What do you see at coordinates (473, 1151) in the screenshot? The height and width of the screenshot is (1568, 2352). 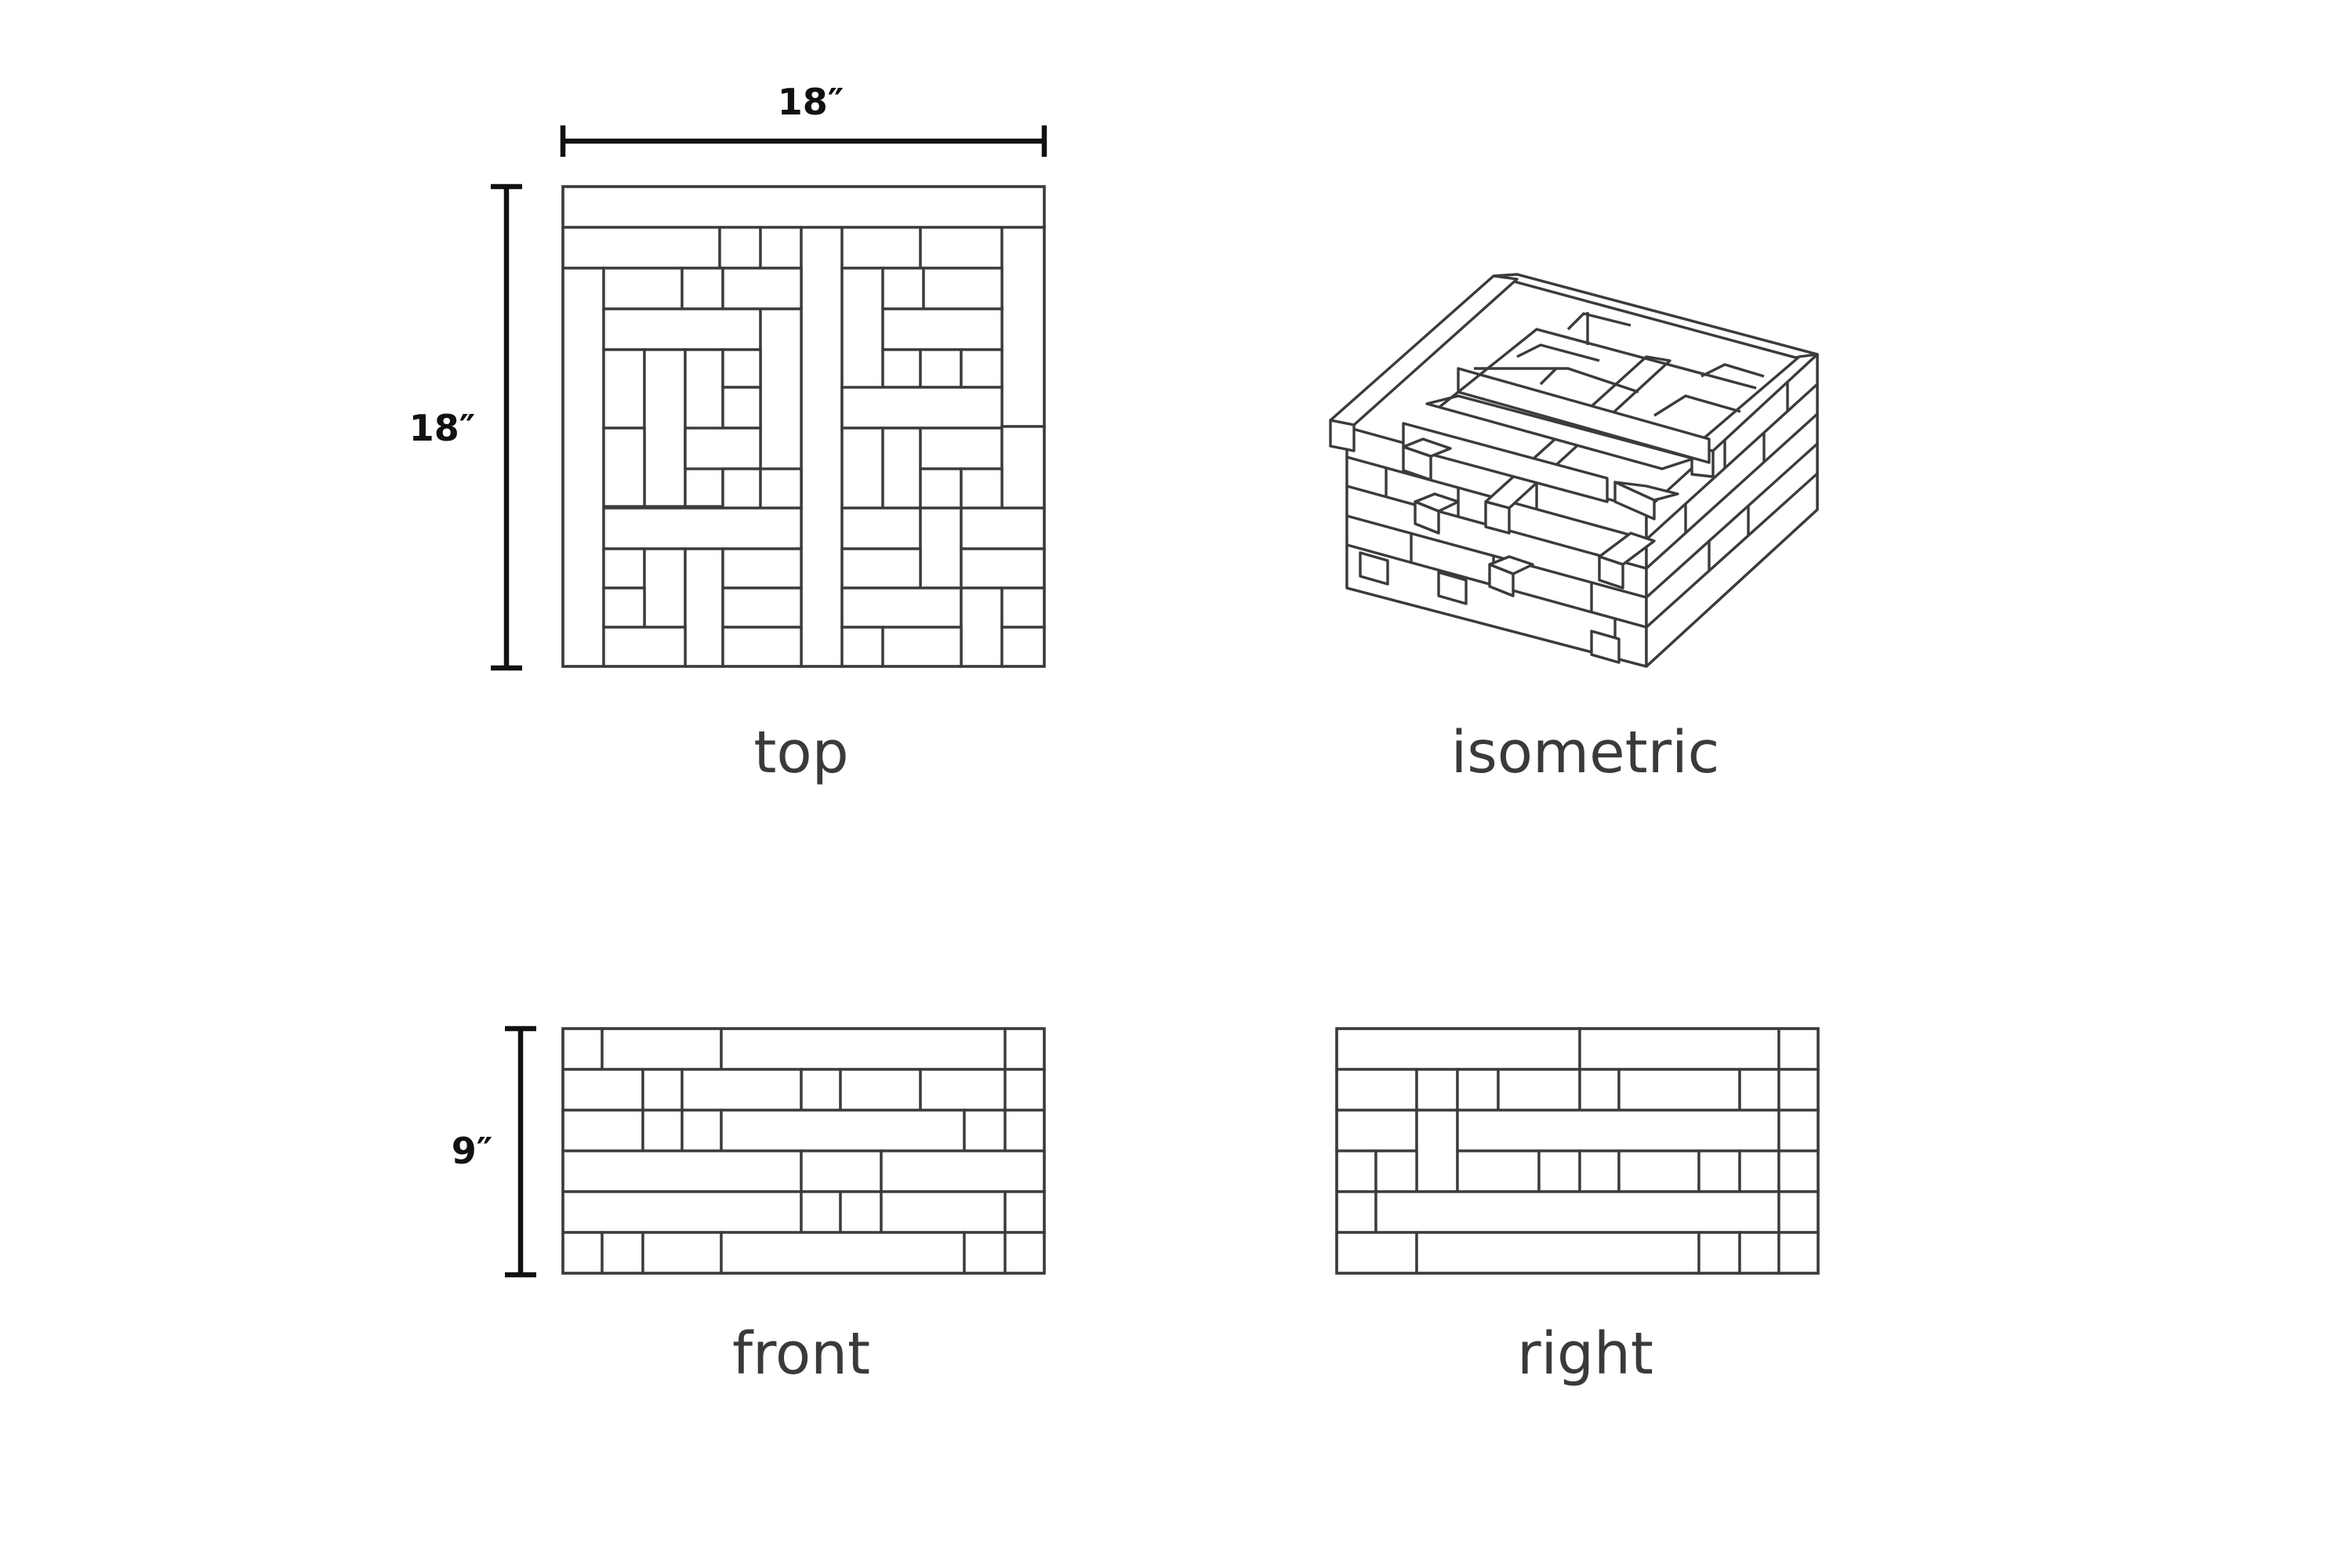 I see `front-height-label: 9″` at bounding box center [473, 1151].